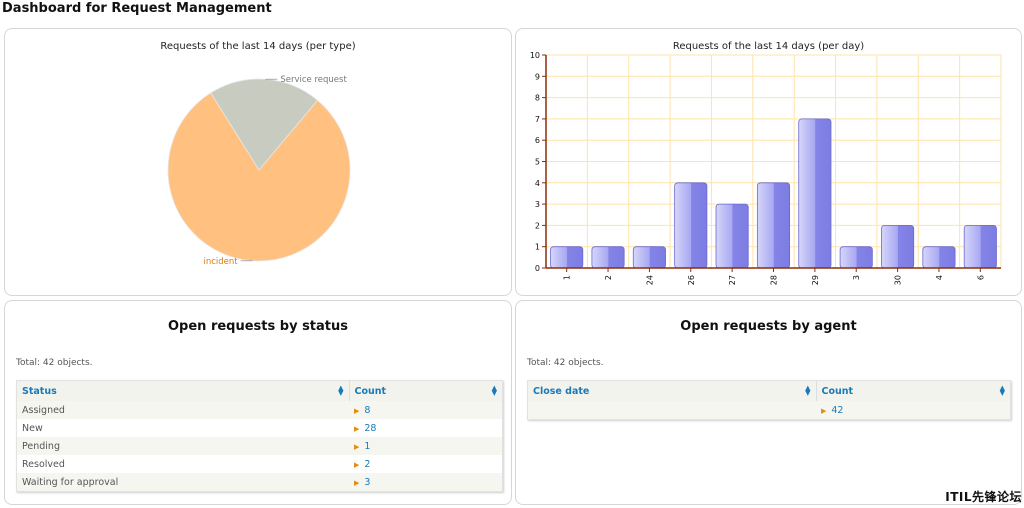 The image size is (1024, 508). I want to click on pie-slice-service-request, so click(264, 124).